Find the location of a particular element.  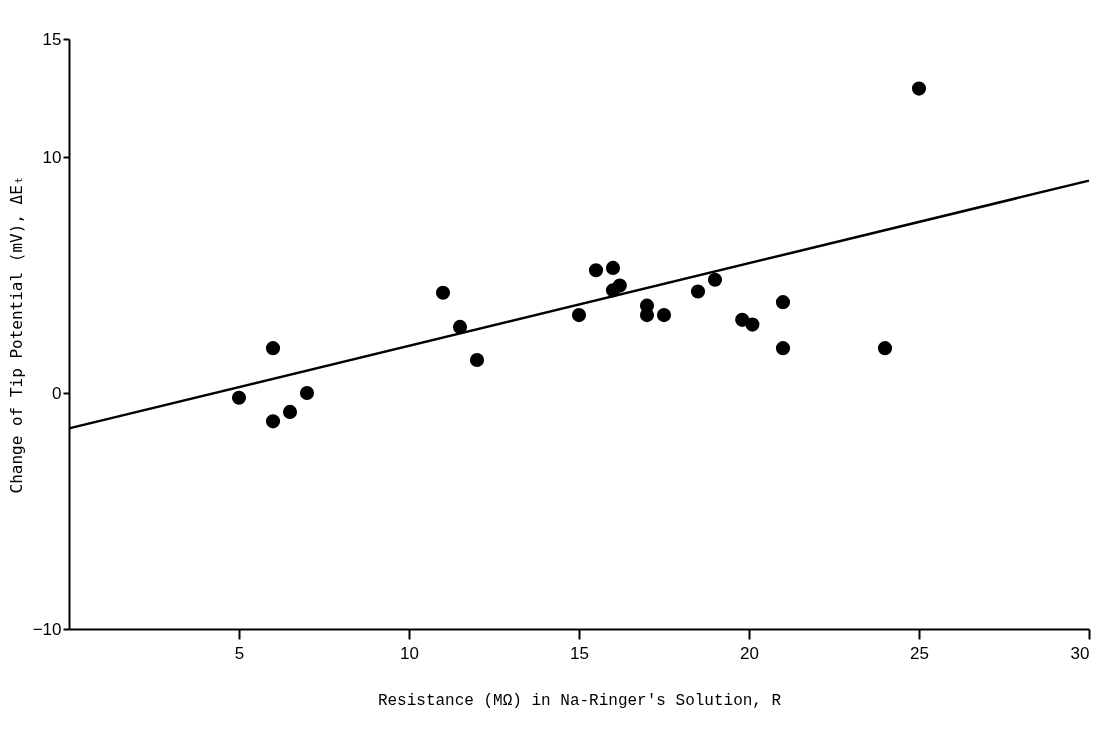

x-tick-label: 15 is located at coordinates (579, 653).